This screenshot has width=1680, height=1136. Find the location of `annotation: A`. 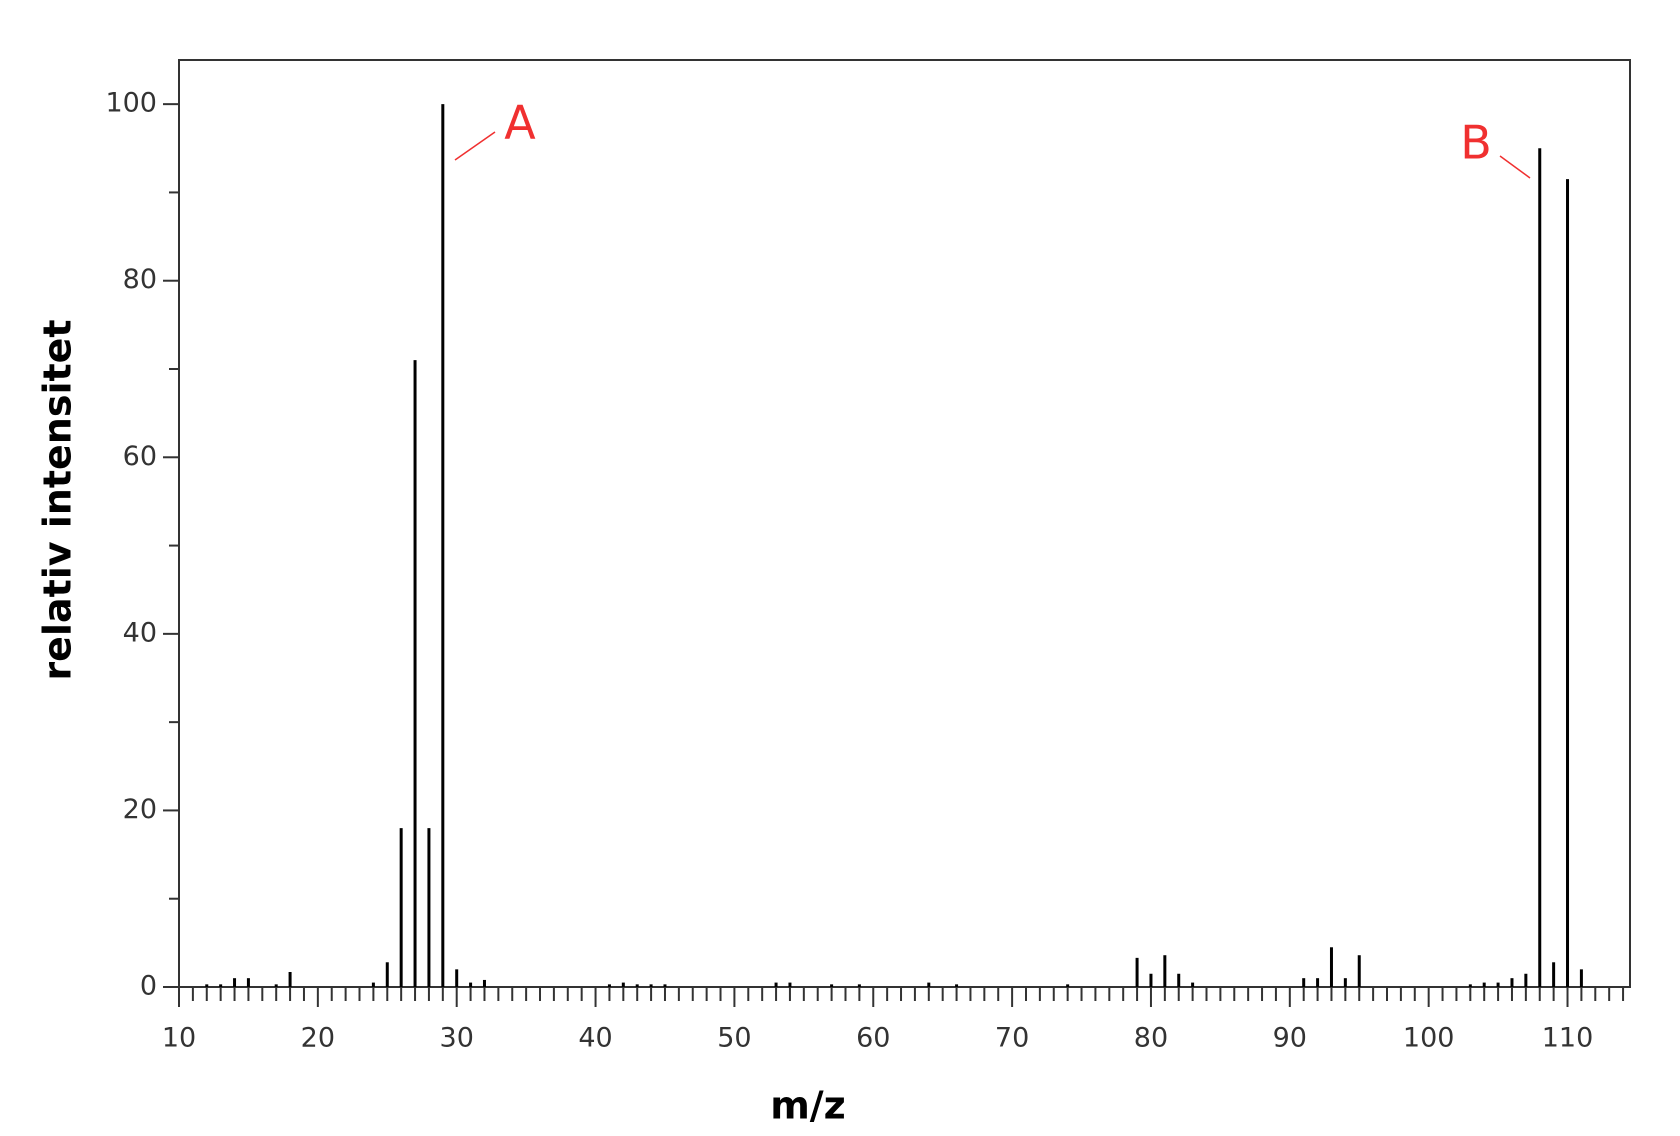

annotation: A is located at coordinates (520, 123).